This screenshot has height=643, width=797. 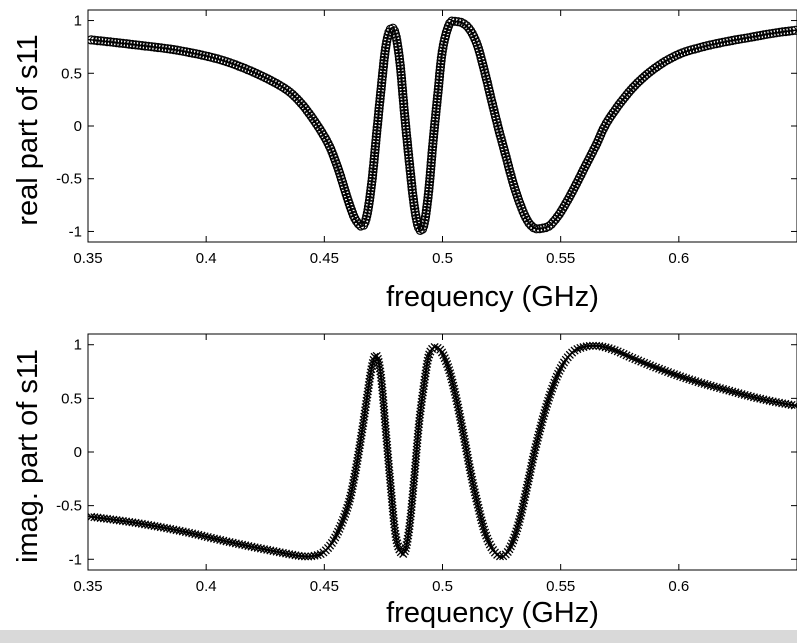 What do you see at coordinates (78, 452) in the screenshot?
I see `y-tick-label: 0` at bounding box center [78, 452].